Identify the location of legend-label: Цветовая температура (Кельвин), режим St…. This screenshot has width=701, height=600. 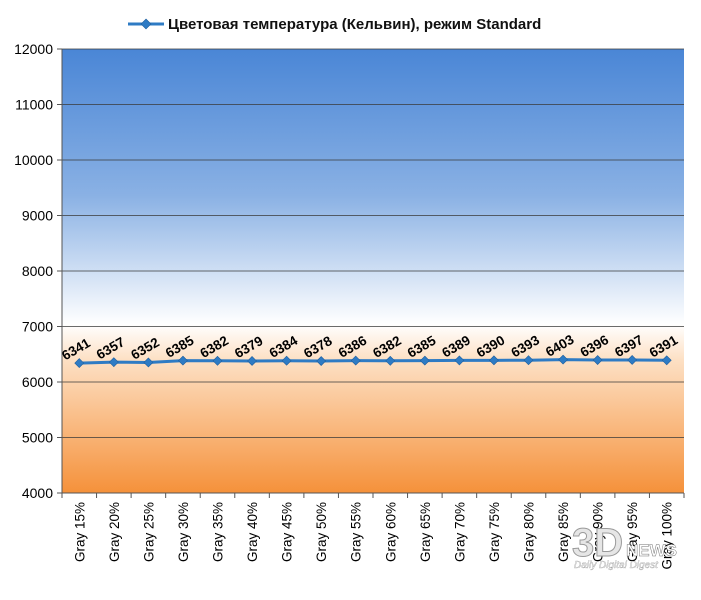
(354, 24).